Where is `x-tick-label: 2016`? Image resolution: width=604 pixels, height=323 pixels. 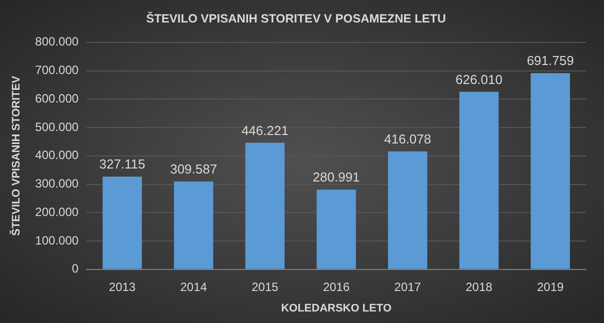 x-tick-label: 2016 is located at coordinates (336, 287).